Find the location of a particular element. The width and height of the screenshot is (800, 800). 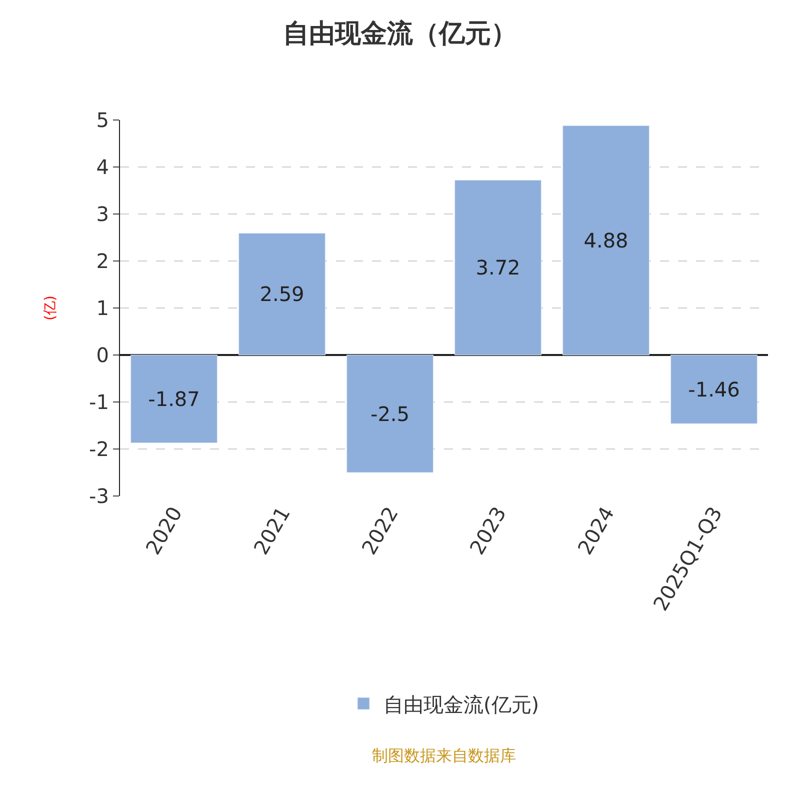

y-tick-label: 2 is located at coordinates (102, 261).